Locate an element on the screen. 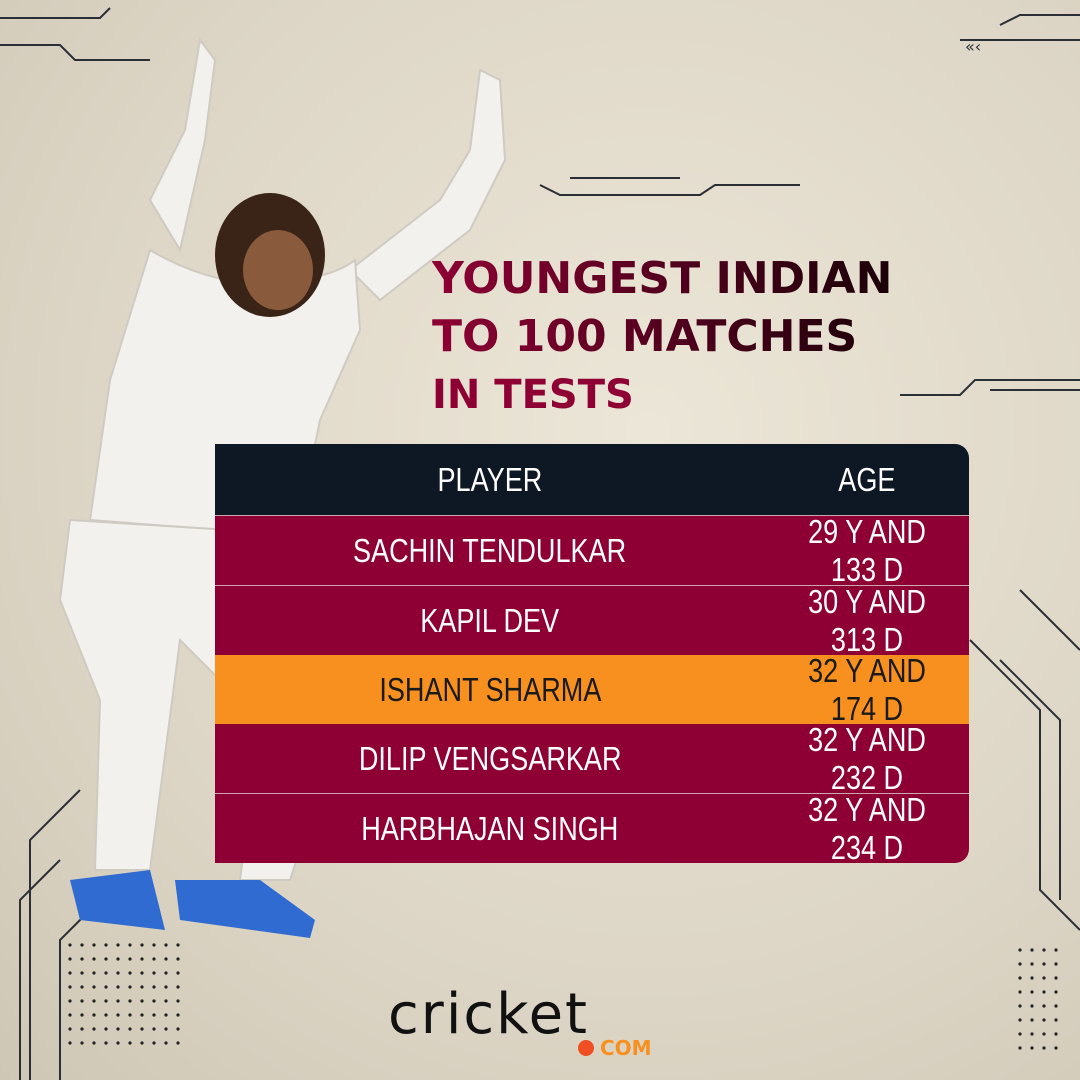  headline-line-3: IN TESTS is located at coordinates (533, 395).